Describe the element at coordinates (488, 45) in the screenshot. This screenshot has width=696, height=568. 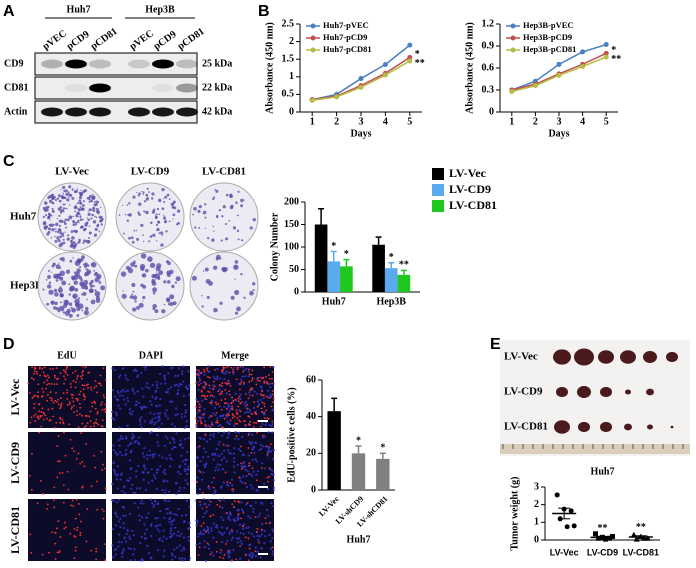
I see `y-tick-label: 0.9` at that location.